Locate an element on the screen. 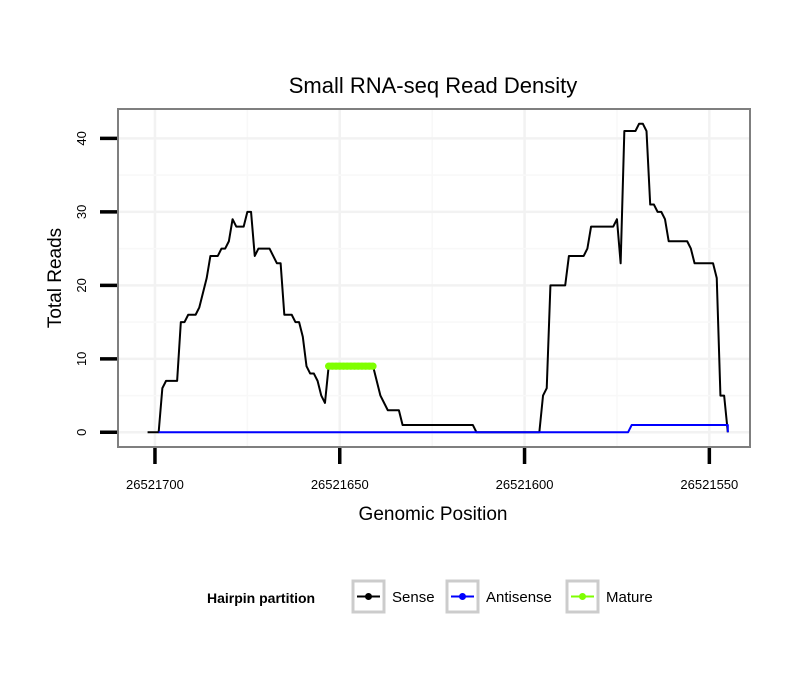 The image size is (810, 690). y-axis-title: Total Reads is located at coordinates (55, 278).